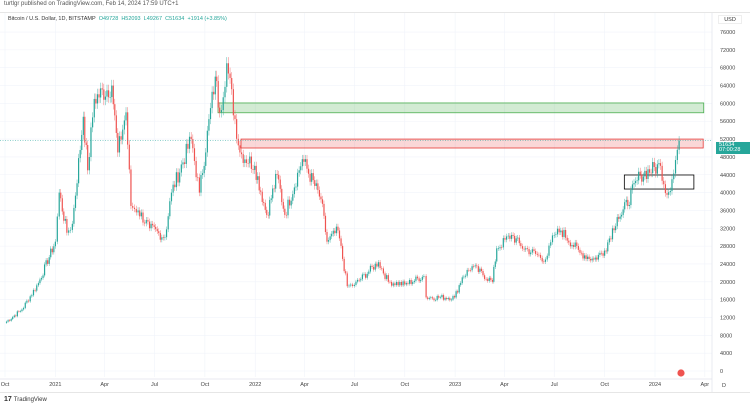 The height and width of the screenshot is (408, 750). Describe the element at coordinates (727, 158) in the screenshot. I see `price-tick-label: 48000` at that location.